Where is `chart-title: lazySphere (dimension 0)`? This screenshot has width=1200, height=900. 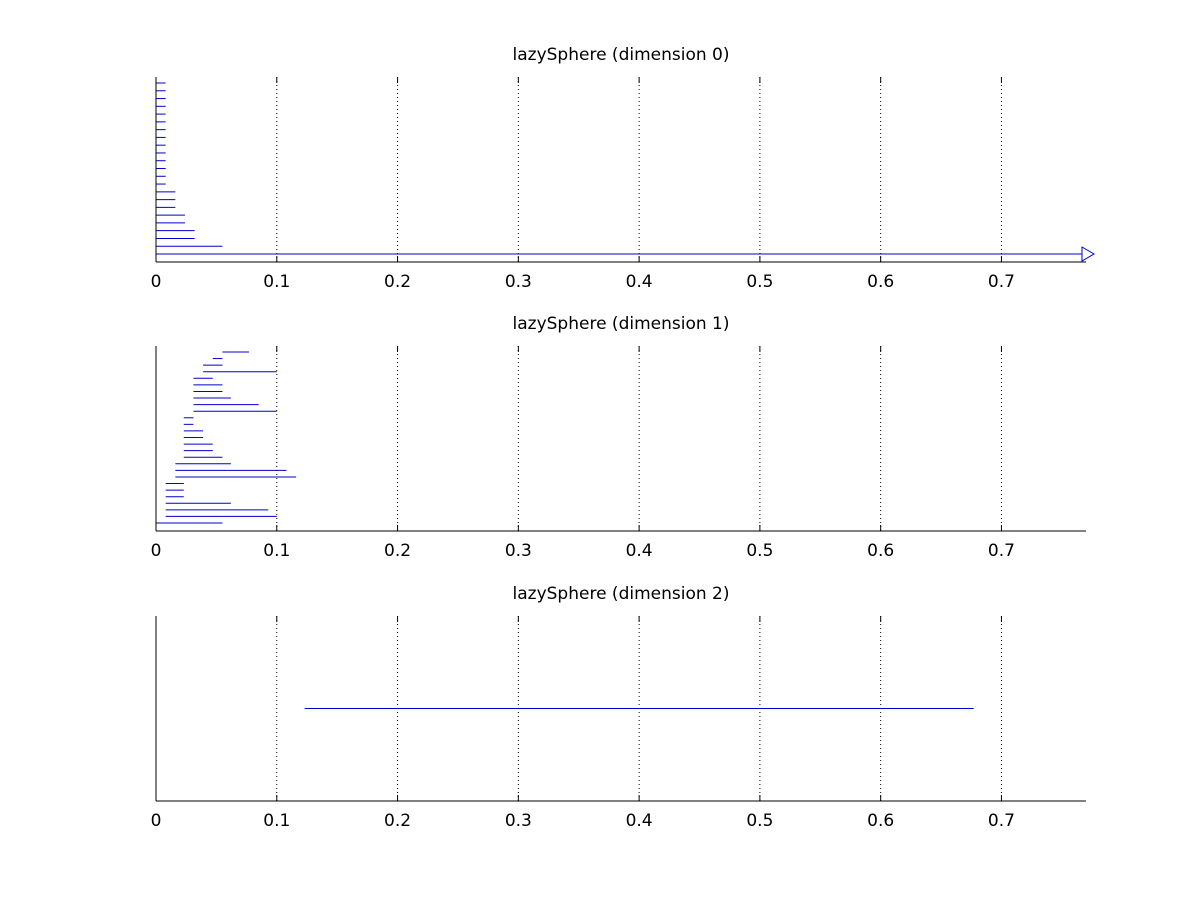 chart-title: lazySphere (dimension 0) is located at coordinates (621, 55).